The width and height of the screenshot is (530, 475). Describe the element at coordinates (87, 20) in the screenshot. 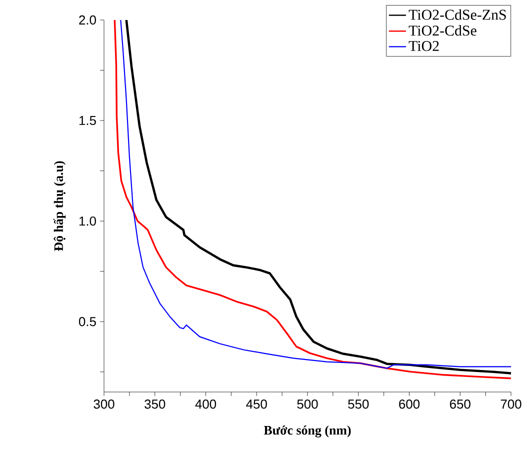

I see `y-tick-label: 2.0` at that location.